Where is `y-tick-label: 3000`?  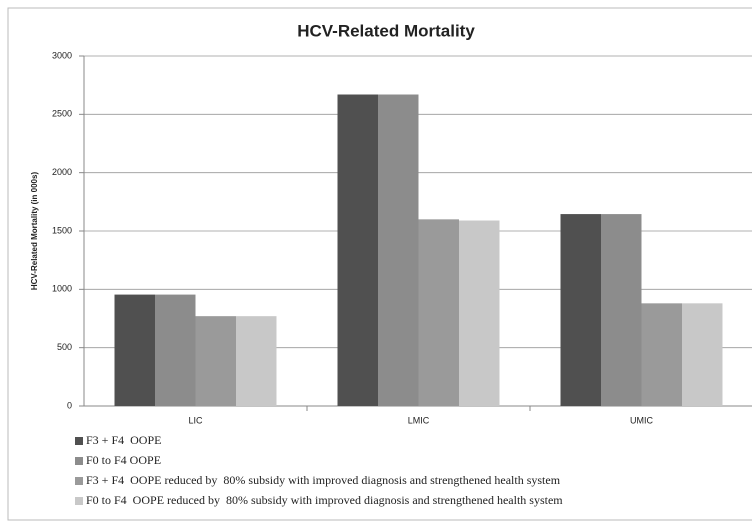 y-tick-label: 3000 is located at coordinates (62, 55).